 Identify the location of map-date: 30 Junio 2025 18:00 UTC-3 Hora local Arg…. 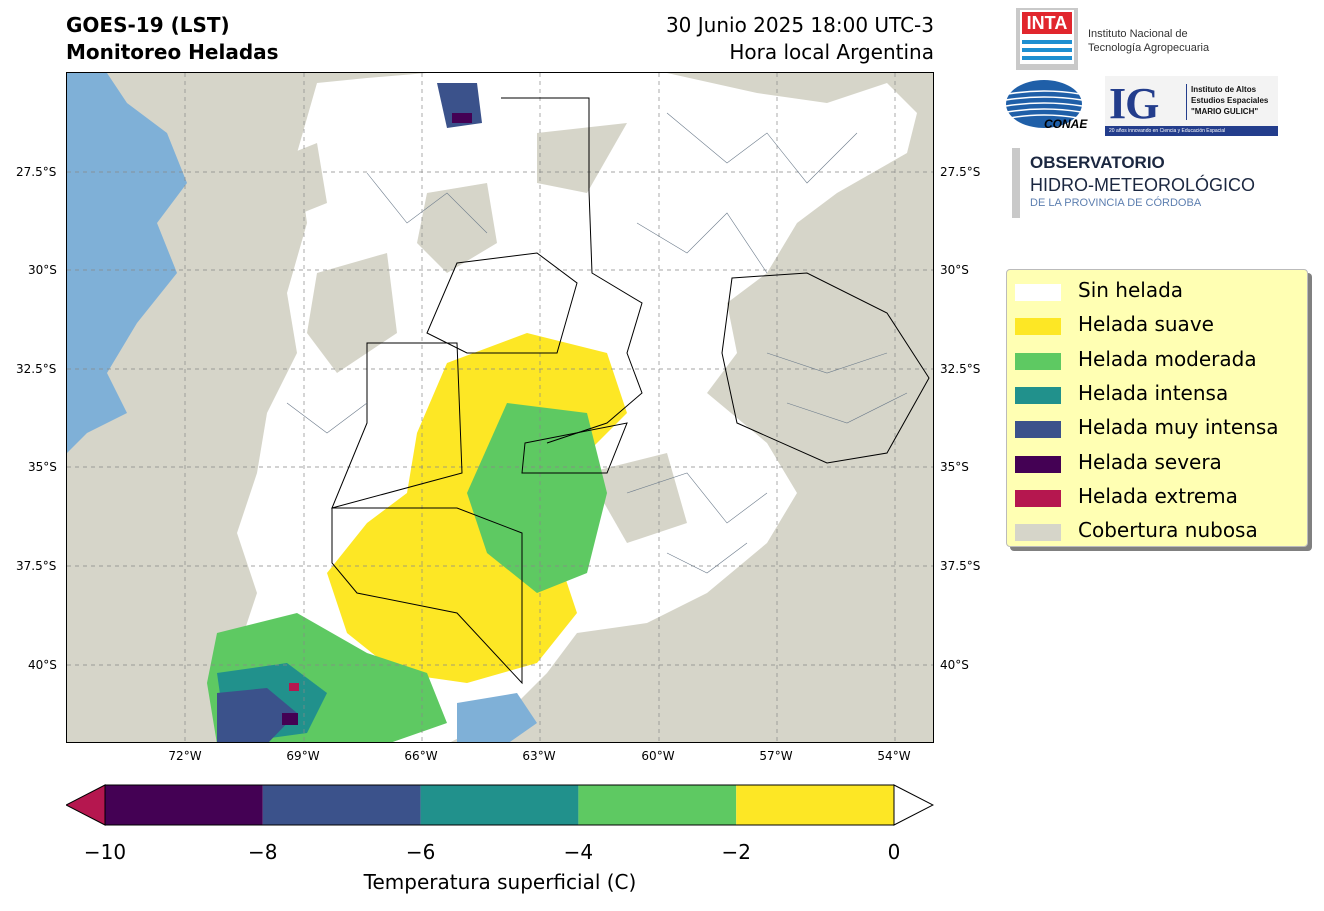
(800, 39).